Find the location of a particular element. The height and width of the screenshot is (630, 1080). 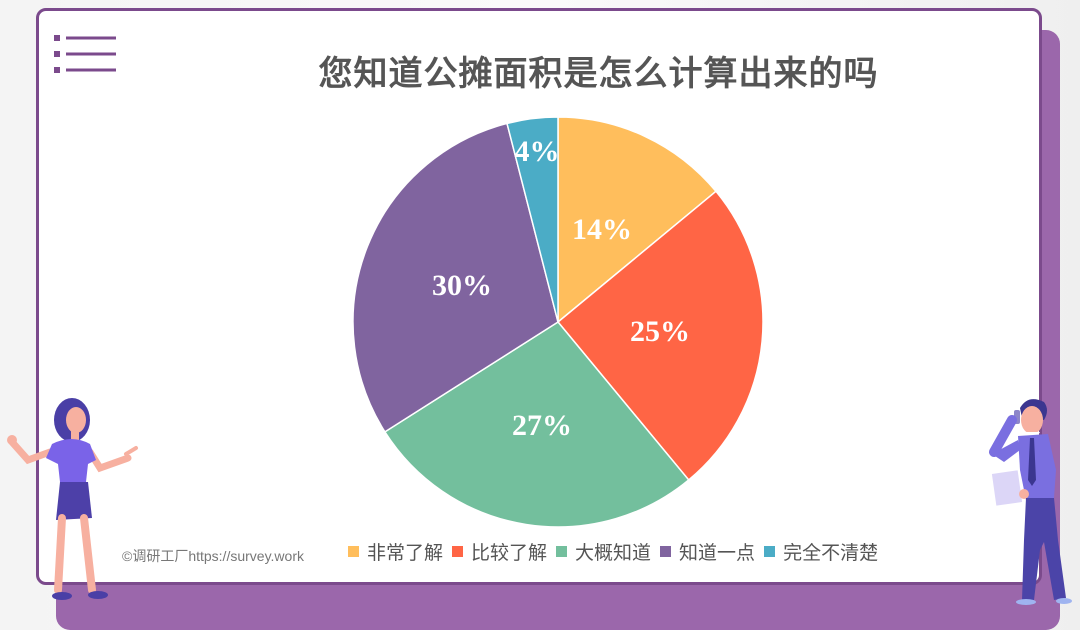

legend-label: 大概知道 is located at coordinates (613, 553).